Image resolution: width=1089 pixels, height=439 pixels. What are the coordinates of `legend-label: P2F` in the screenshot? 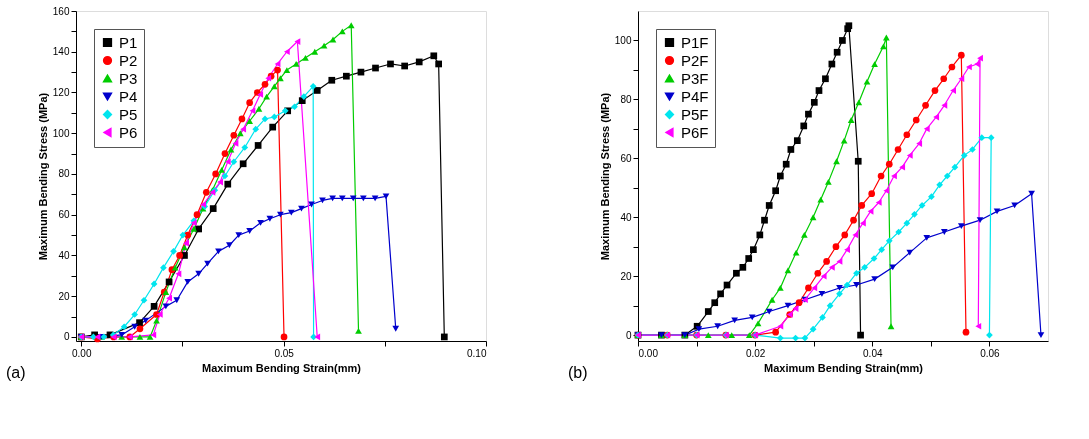 It's located at (695, 60).